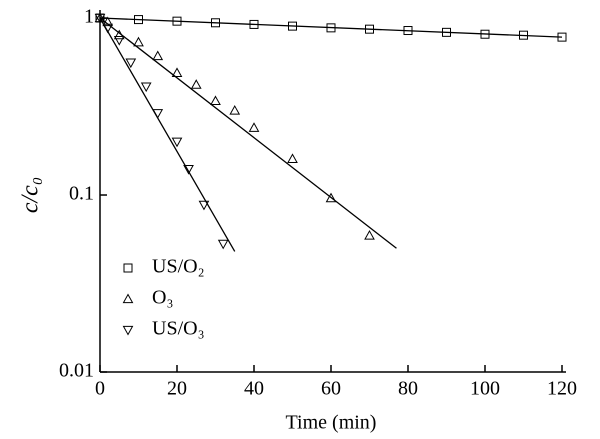  What do you see at coordinates (331, 389) in the screenshot?
I see `x-tick-label: 60` at bounding box center [331, 389].